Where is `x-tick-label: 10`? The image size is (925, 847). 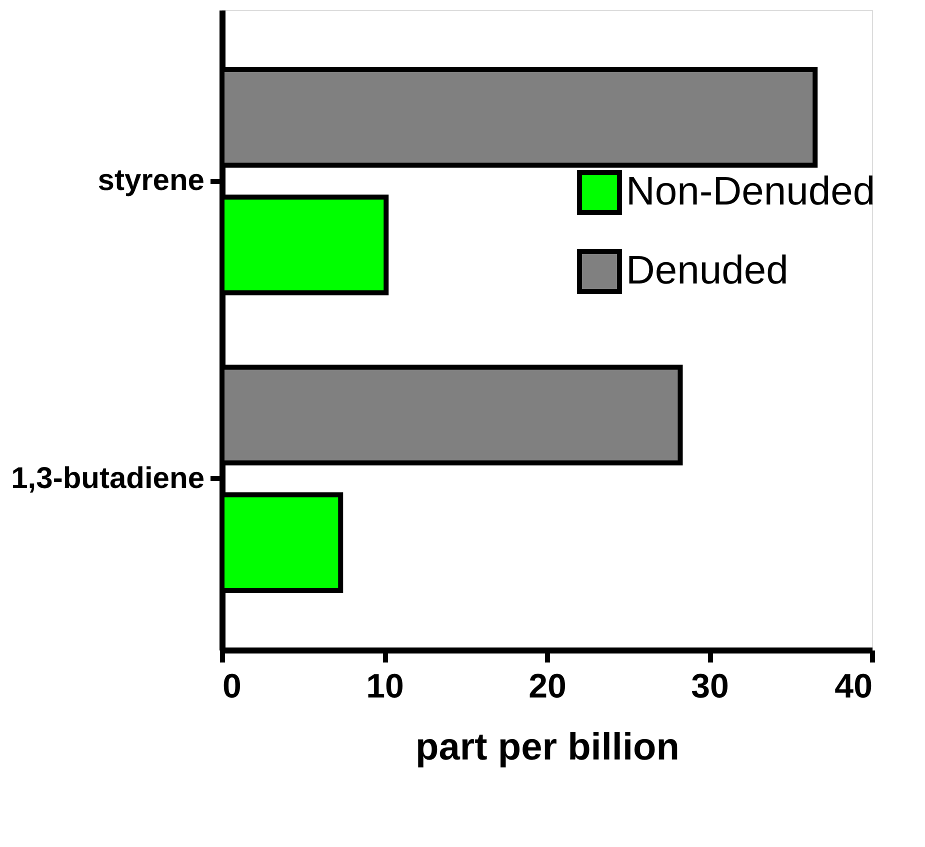
x-tick-label: 10 is located at coordinates (385, 687).